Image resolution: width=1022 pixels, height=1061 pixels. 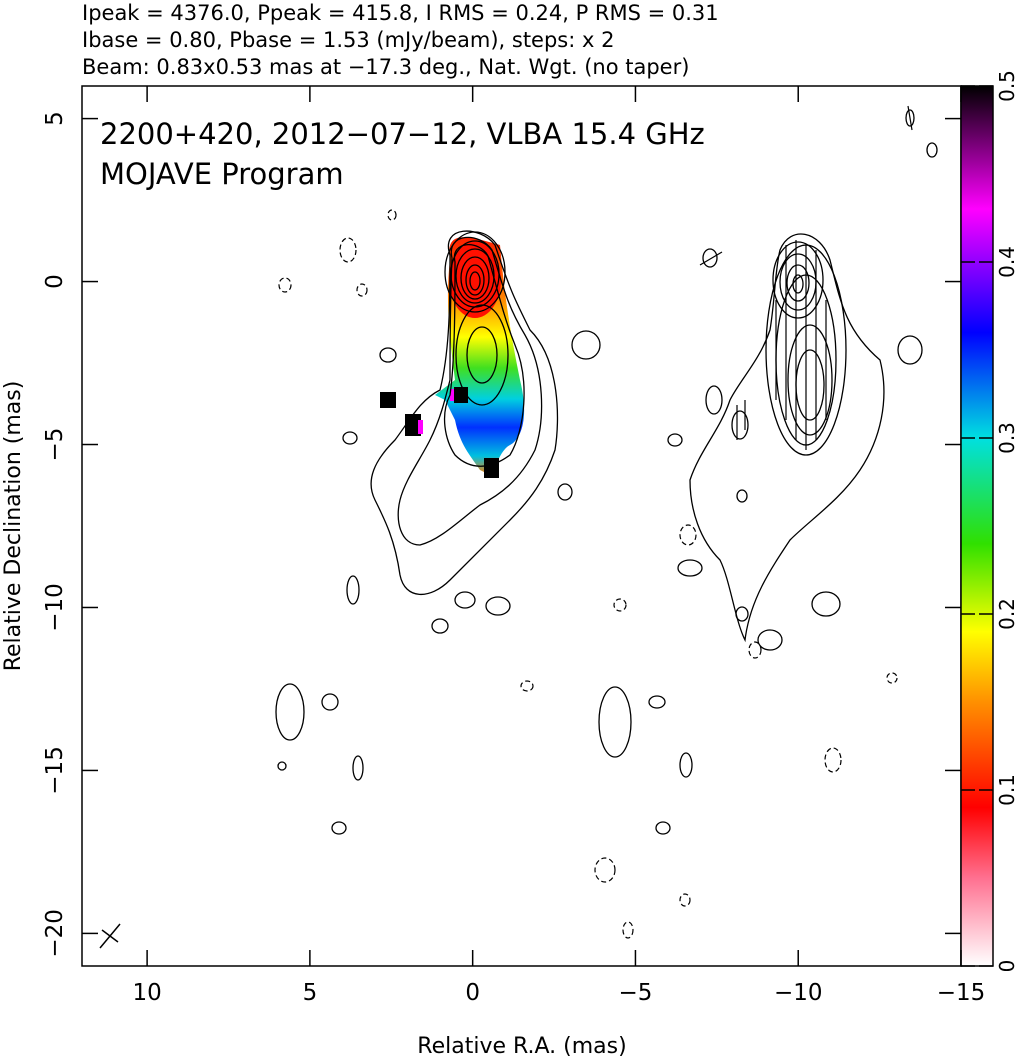 What do you see at coordinates (1007, 790) in the screenshot?
I see `colorbar-tick-label: 0.1` at bounding box center [1007, 790].